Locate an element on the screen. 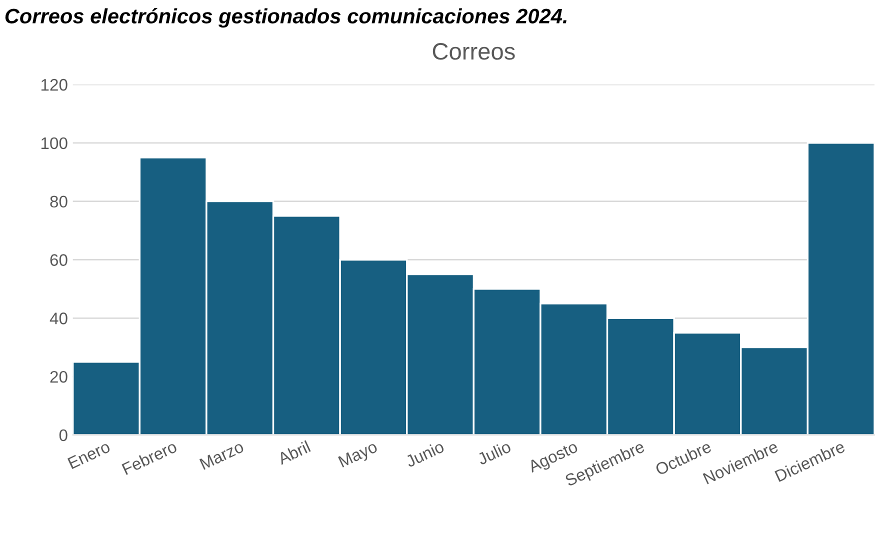 The width and height of the screenshot is (878, 535). y-tick-label: 100 is located at coordinates (54, 143).